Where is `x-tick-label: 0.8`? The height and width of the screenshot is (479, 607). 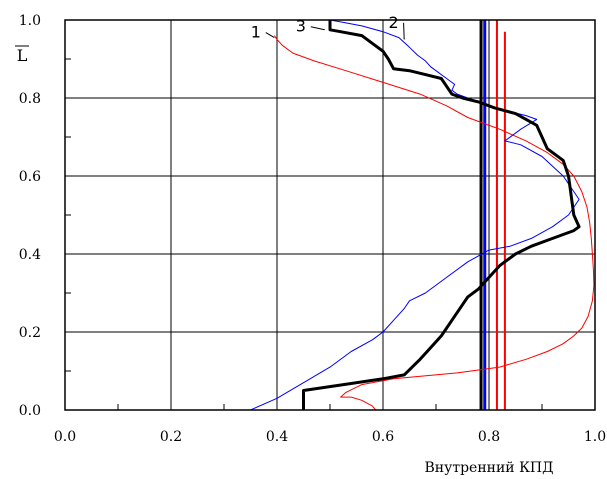
x-tick-label: 0.8 is located at coordinates (489, 437).